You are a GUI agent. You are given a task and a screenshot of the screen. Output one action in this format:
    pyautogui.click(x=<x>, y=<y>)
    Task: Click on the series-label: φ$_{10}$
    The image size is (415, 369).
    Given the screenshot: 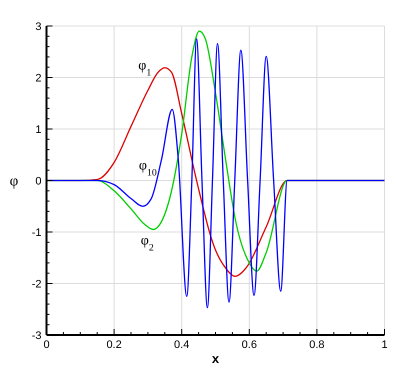 What is the action you would take?
    pyautogui.click(x=147, y=168)
    